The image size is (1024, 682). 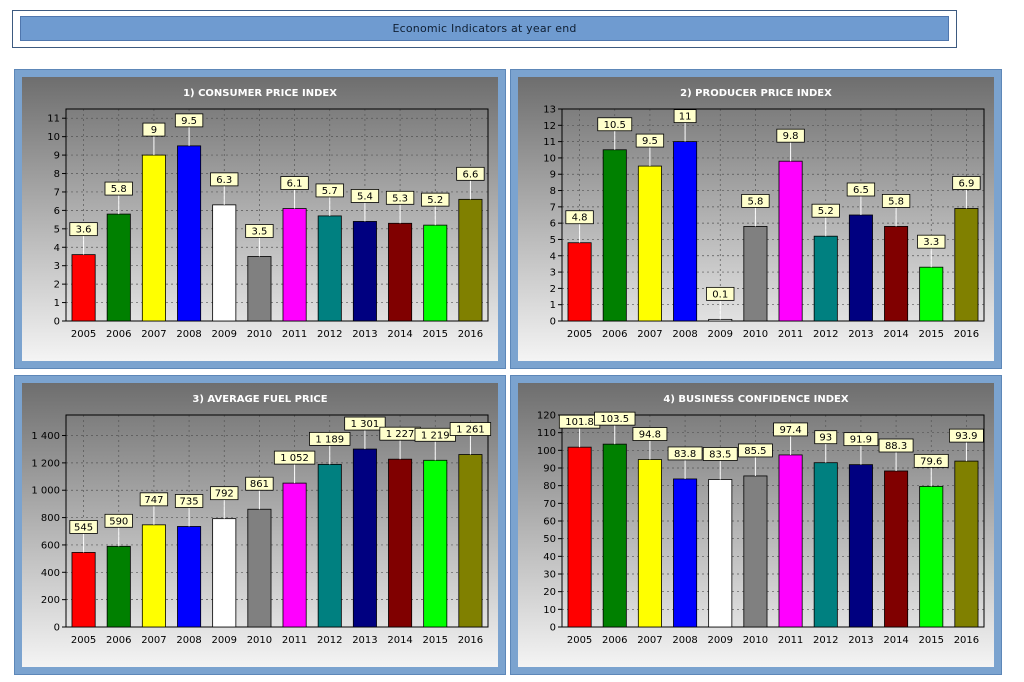 I want to click on data-label: 5.2, so click(x=826, y=211).